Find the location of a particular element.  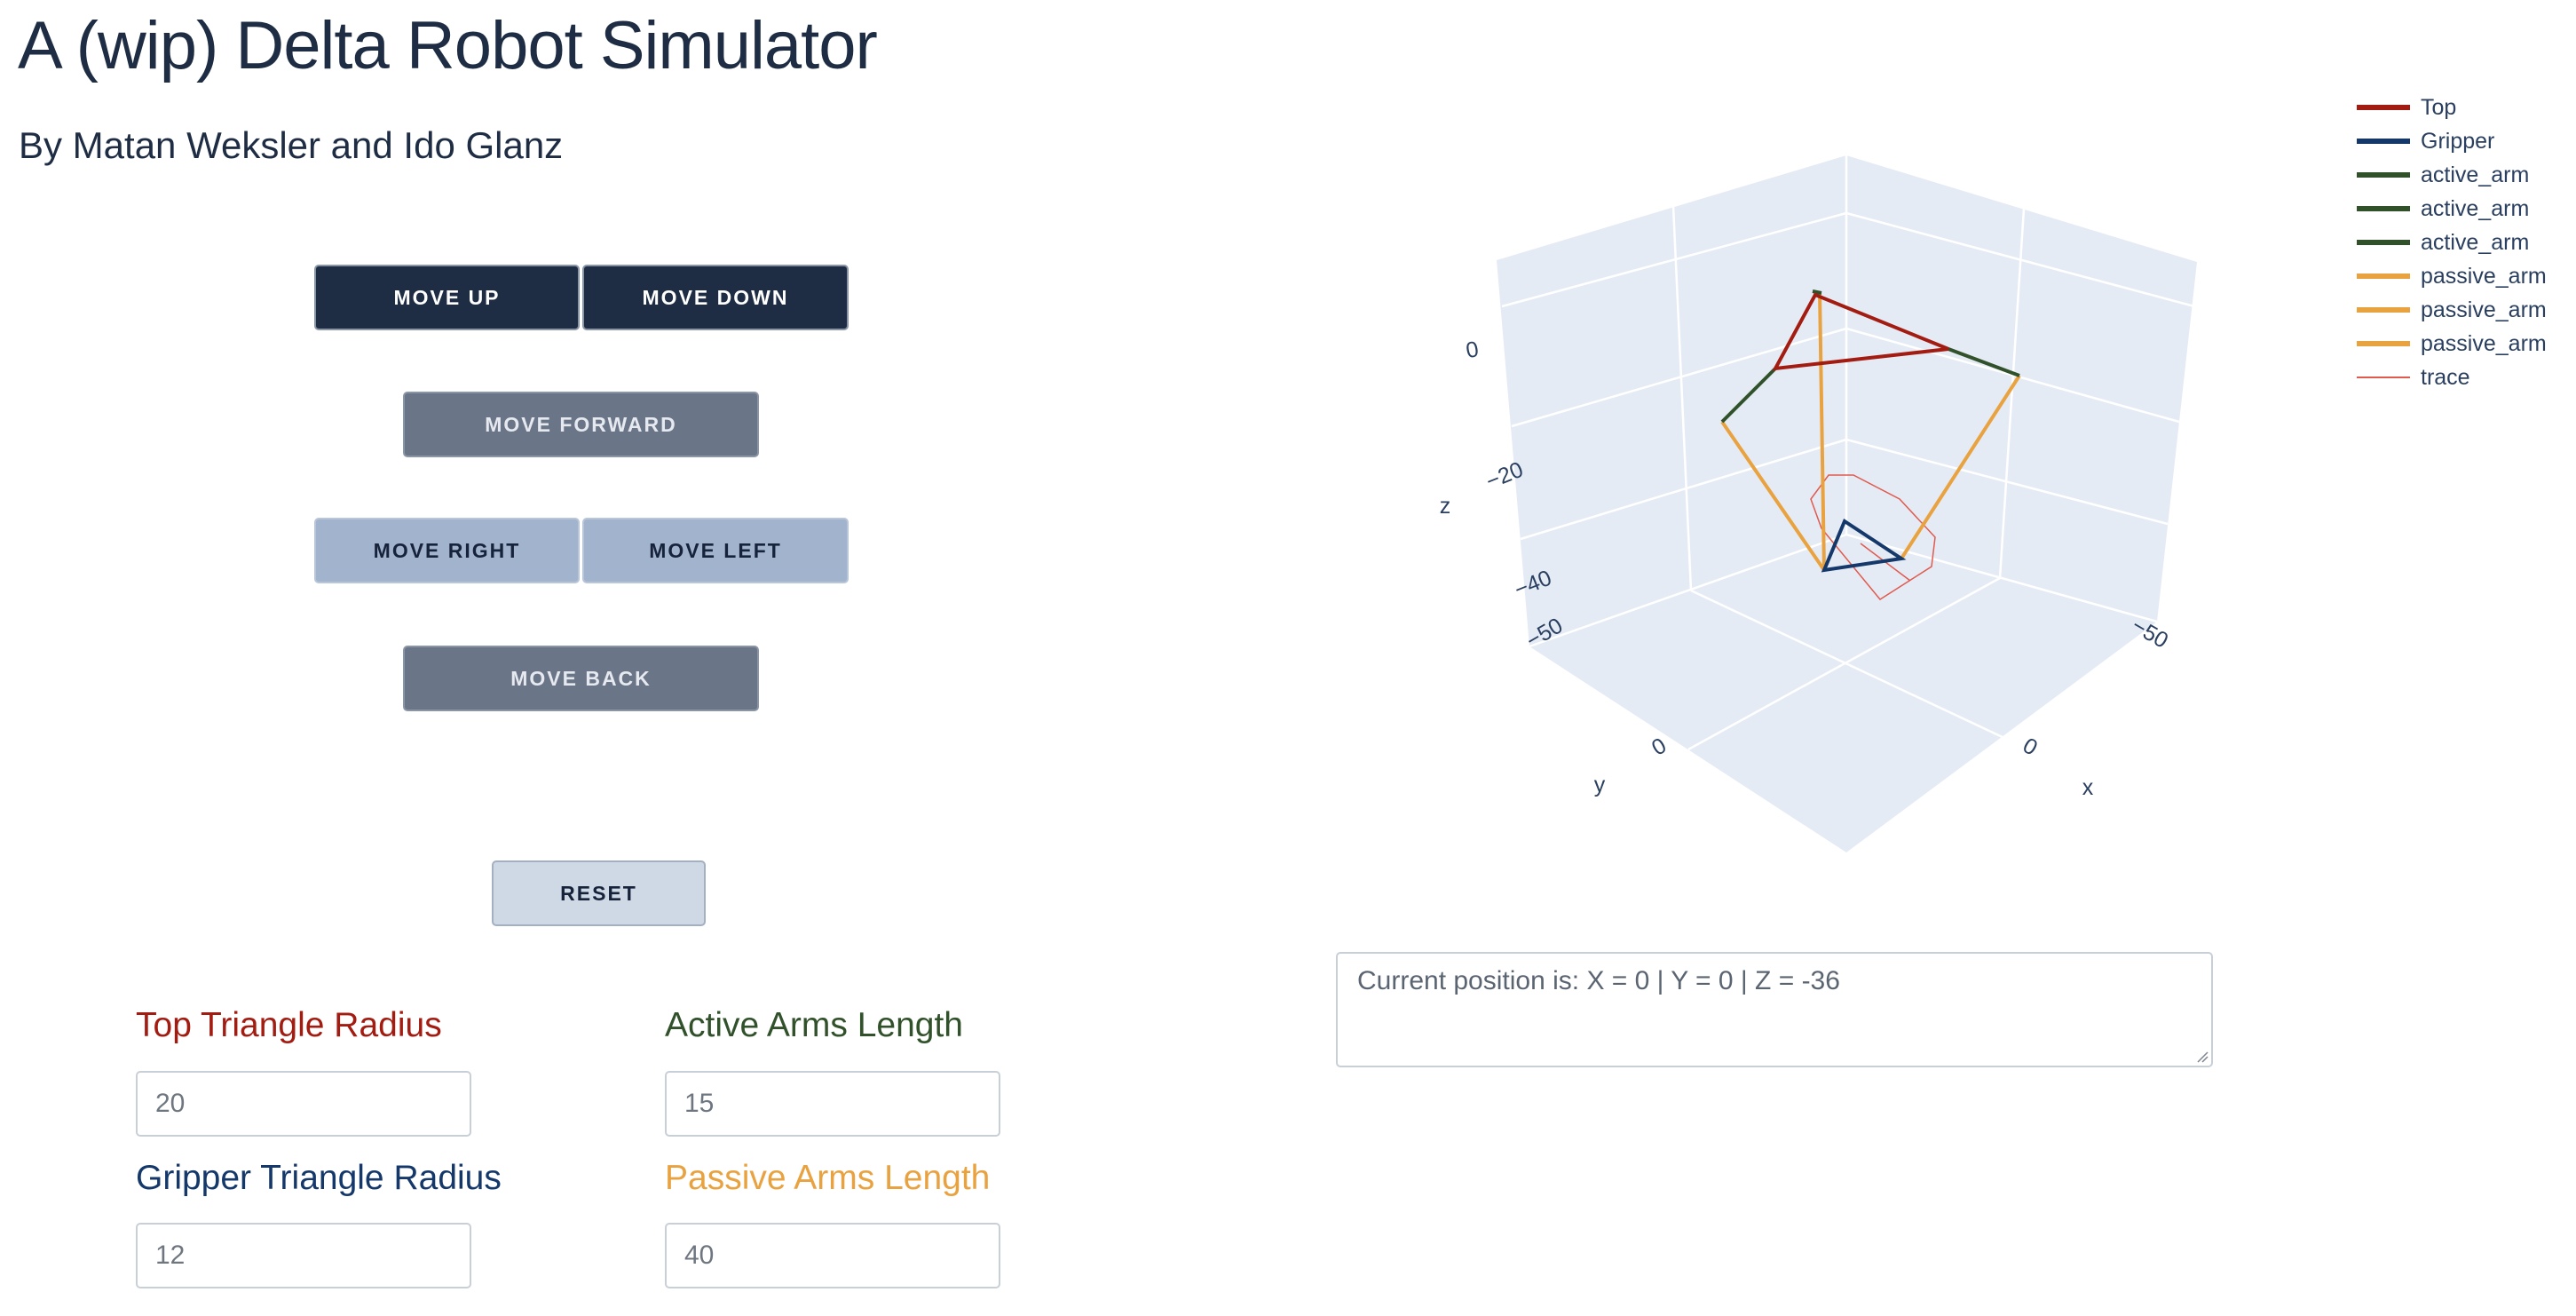

top-triangle-radius-label: Top Triangle Radius is located at coordinates (289, 1025).